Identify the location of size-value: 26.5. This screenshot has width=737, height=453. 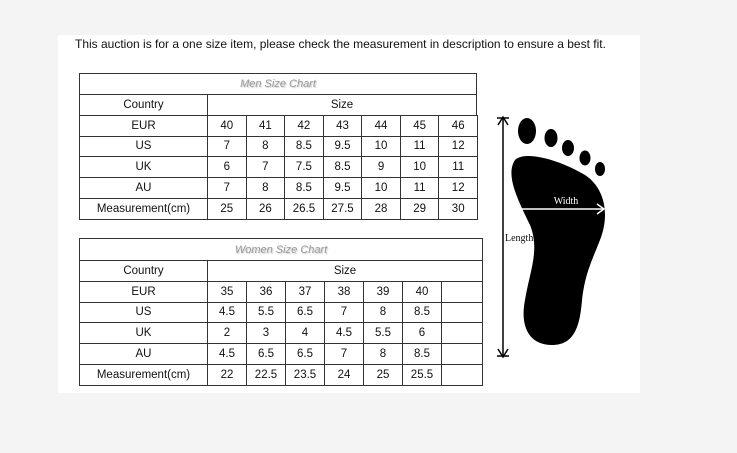
(304, 209).